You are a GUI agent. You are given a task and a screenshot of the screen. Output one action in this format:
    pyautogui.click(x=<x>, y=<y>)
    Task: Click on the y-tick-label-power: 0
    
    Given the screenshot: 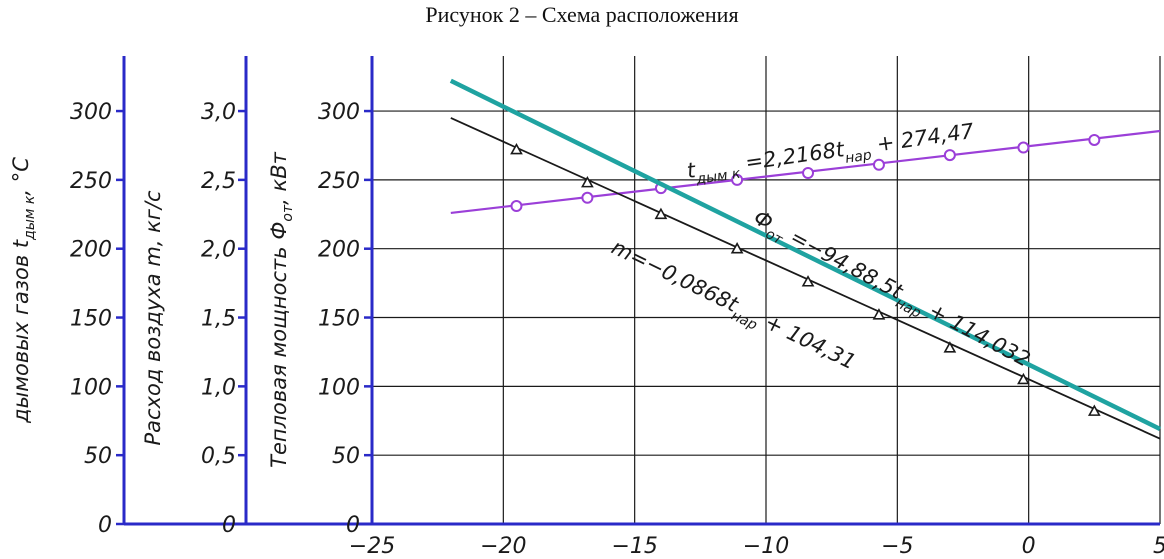 What is the action you would take?
    pyautogui.click(x=353, y=525)
    